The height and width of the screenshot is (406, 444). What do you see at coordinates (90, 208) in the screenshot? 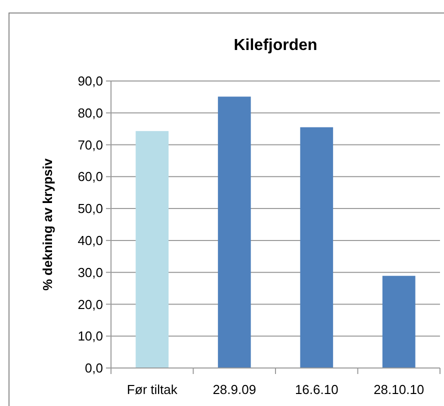
I see `y-tick-label: 50,0` at bounding box center [90, 208].